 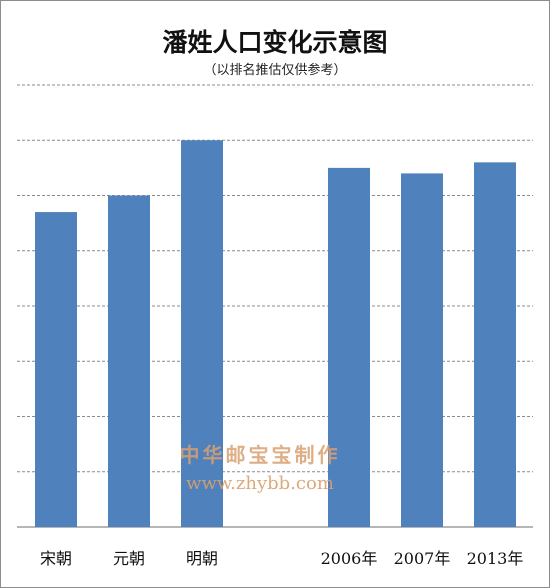 What do you see at coordinates (495, 558) in the screenshot?
I see `x-tick-label: 2013年` at bounding box center [495, 558].